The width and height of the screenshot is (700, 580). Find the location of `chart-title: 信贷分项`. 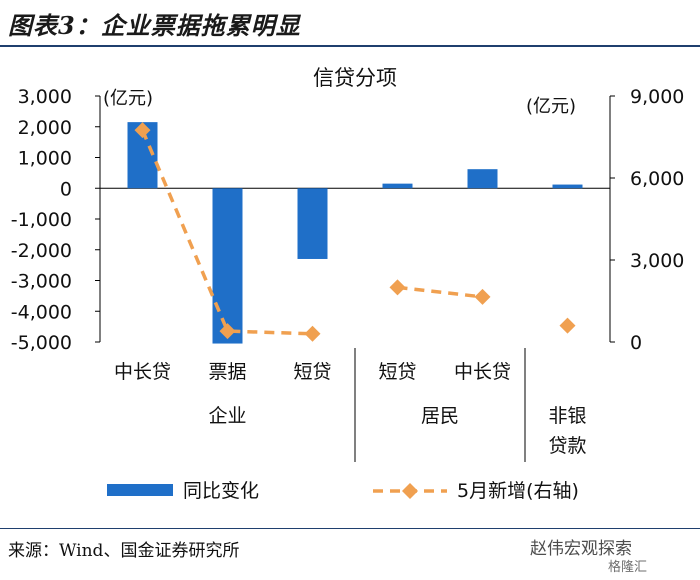

chart-title: 信贷分项 is located at coordinates (355, 78).